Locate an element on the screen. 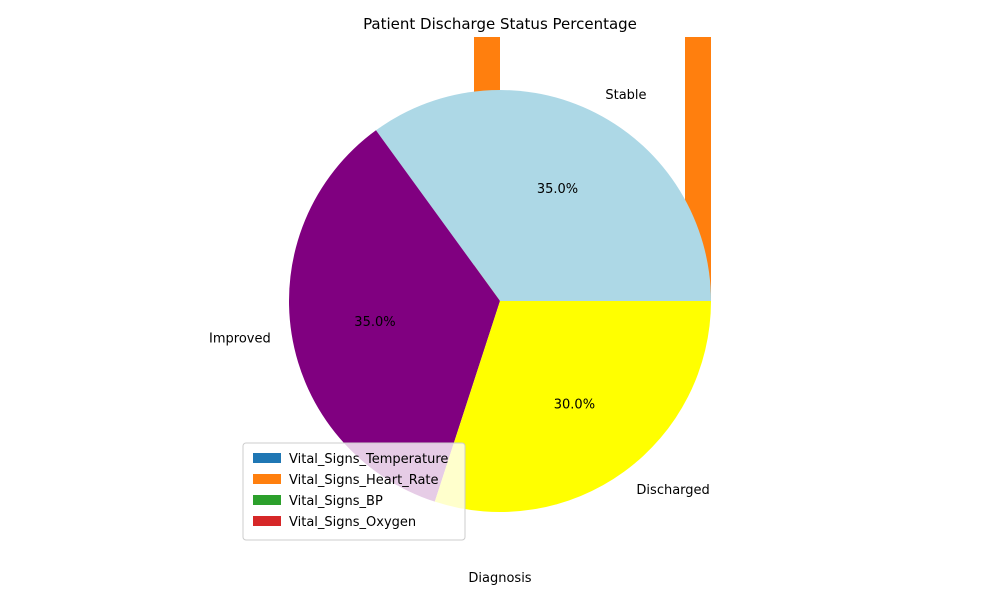 The width and height of the screenshot is (1000, 600). slice-percent-discharged: 30.0% is located at coordinates (574, 404).